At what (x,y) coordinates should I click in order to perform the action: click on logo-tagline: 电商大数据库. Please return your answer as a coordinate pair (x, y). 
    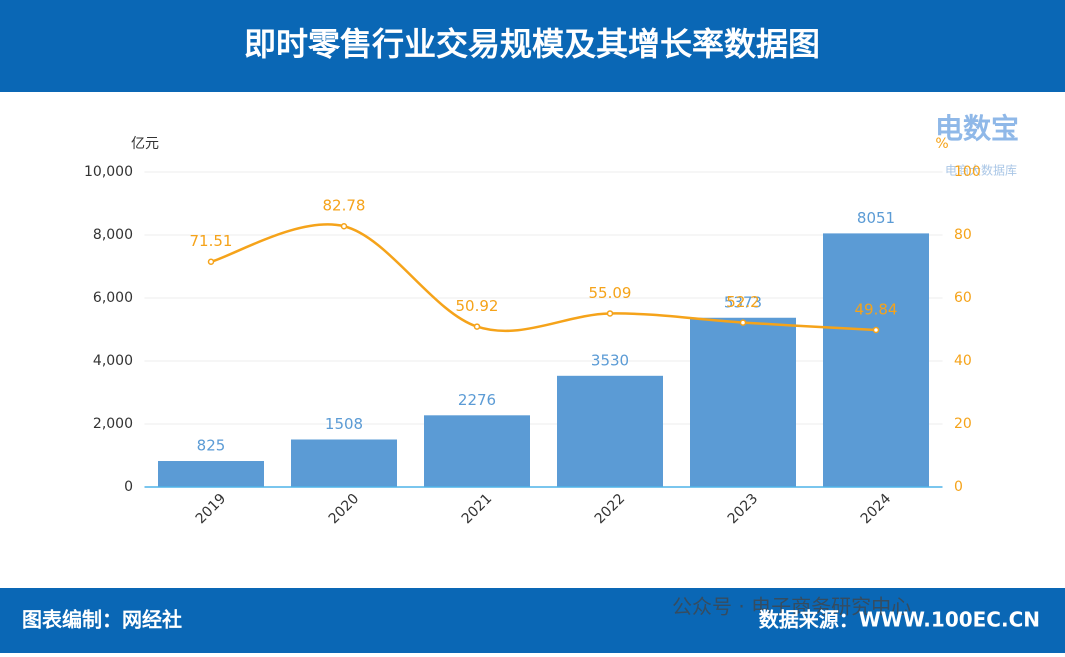
    Looking at the image, I should click on (981, 170).